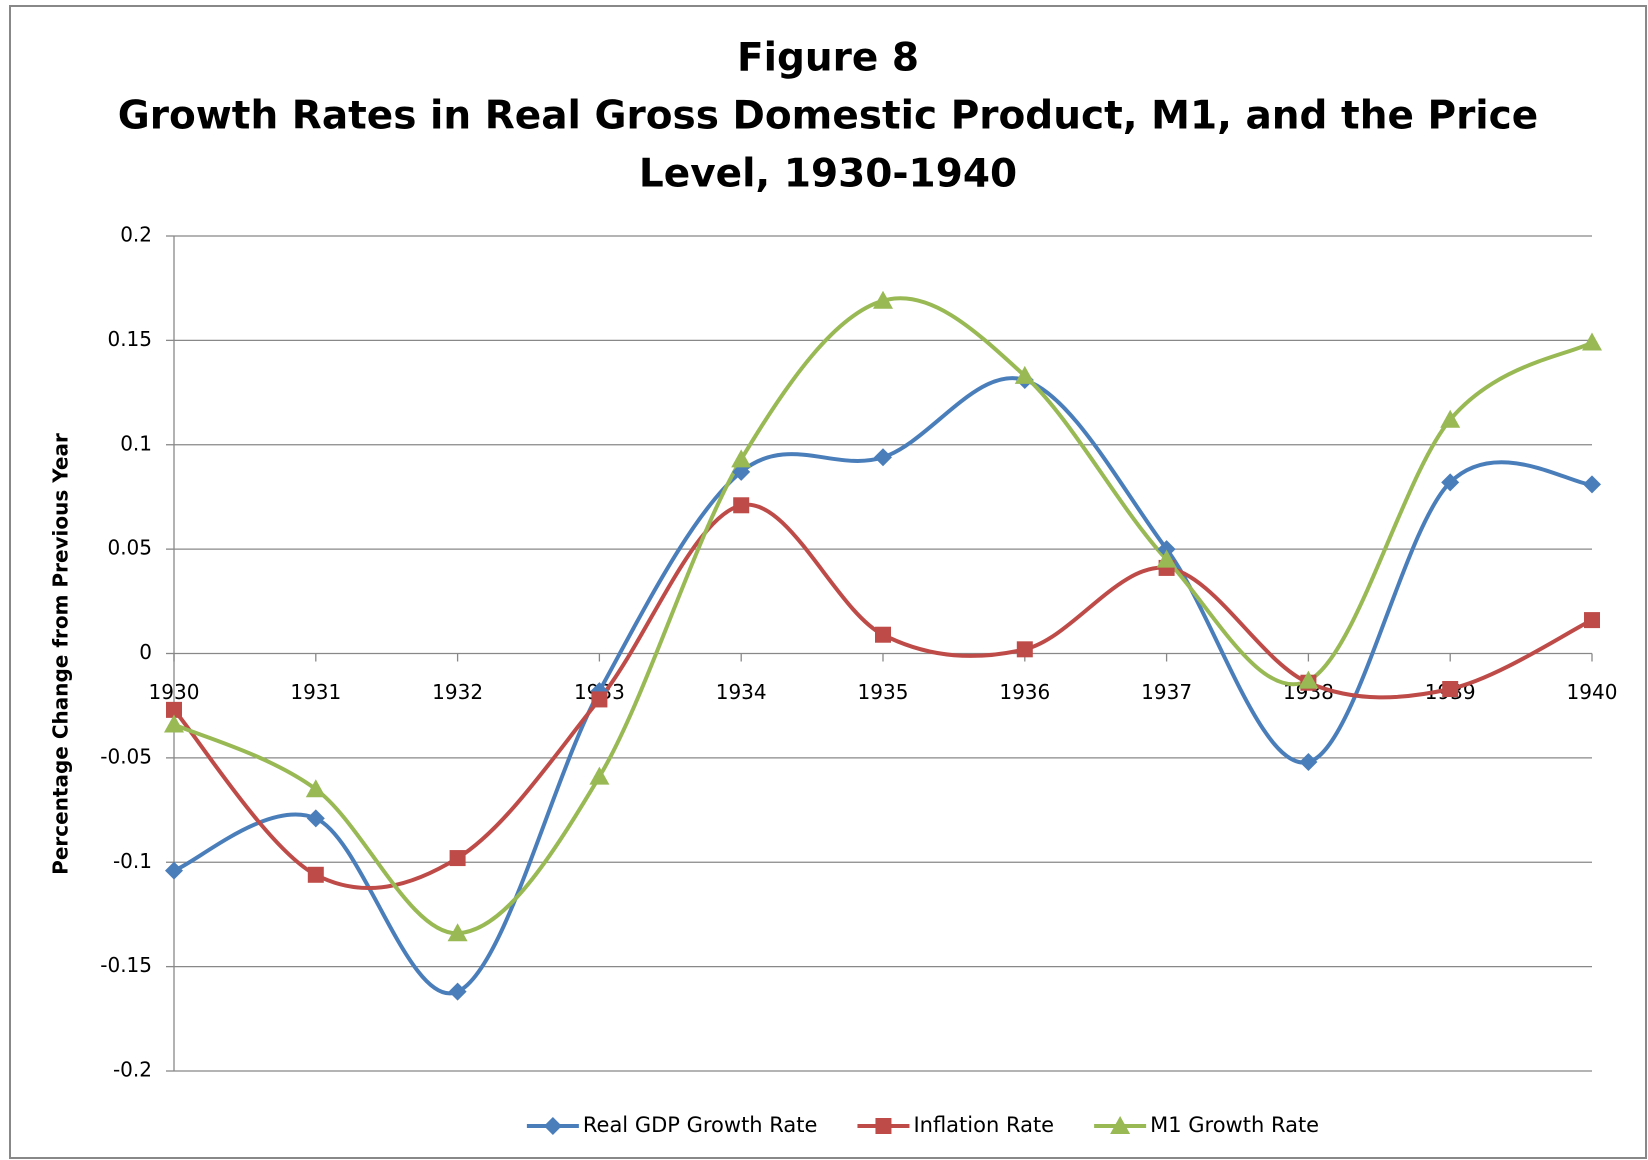 The image size is (1648, 1160). What do you see at coordinates (457, 692) in the screenshot?
I see `x-tick-label: 1932` at bounding box center [457, 692].